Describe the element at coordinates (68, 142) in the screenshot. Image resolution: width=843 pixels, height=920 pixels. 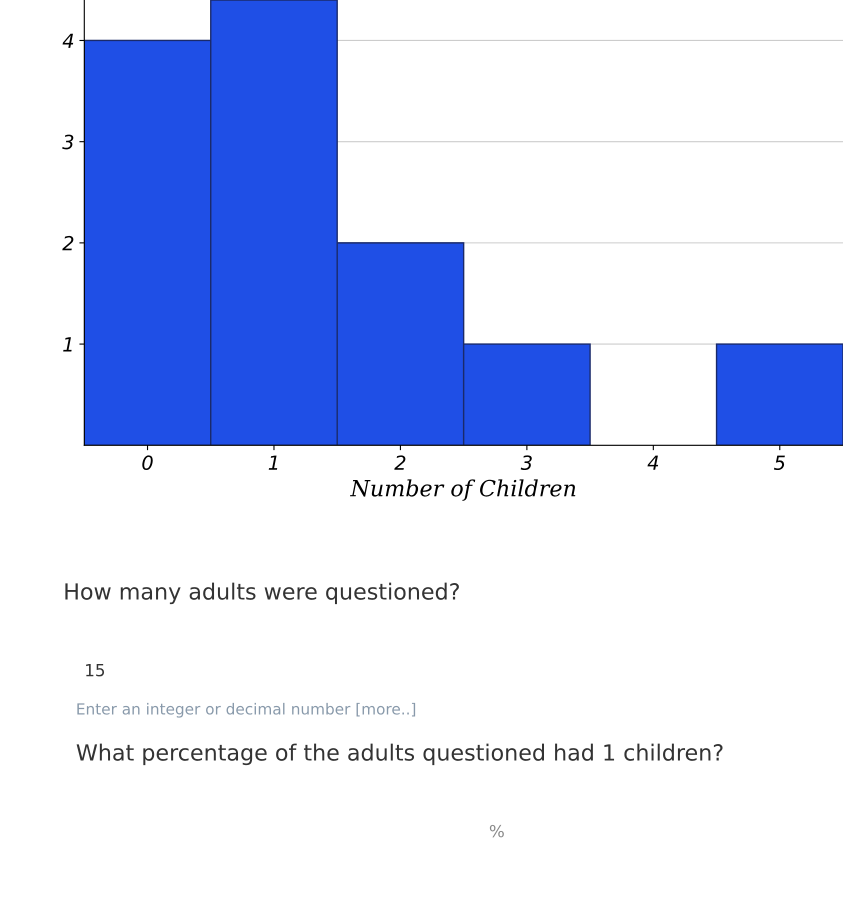
I see `y-tick-label: 3` at that location.